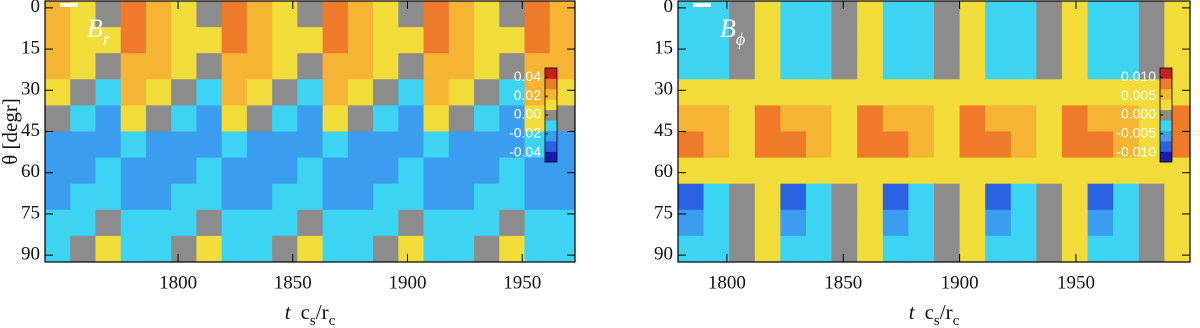 The height and width of the screenshot is (328, 1200). What do you see at coordinates (525, 133) in the screenshot?
I see `colorbar-tick-label: -0.02` at bounding box center [525, 133].